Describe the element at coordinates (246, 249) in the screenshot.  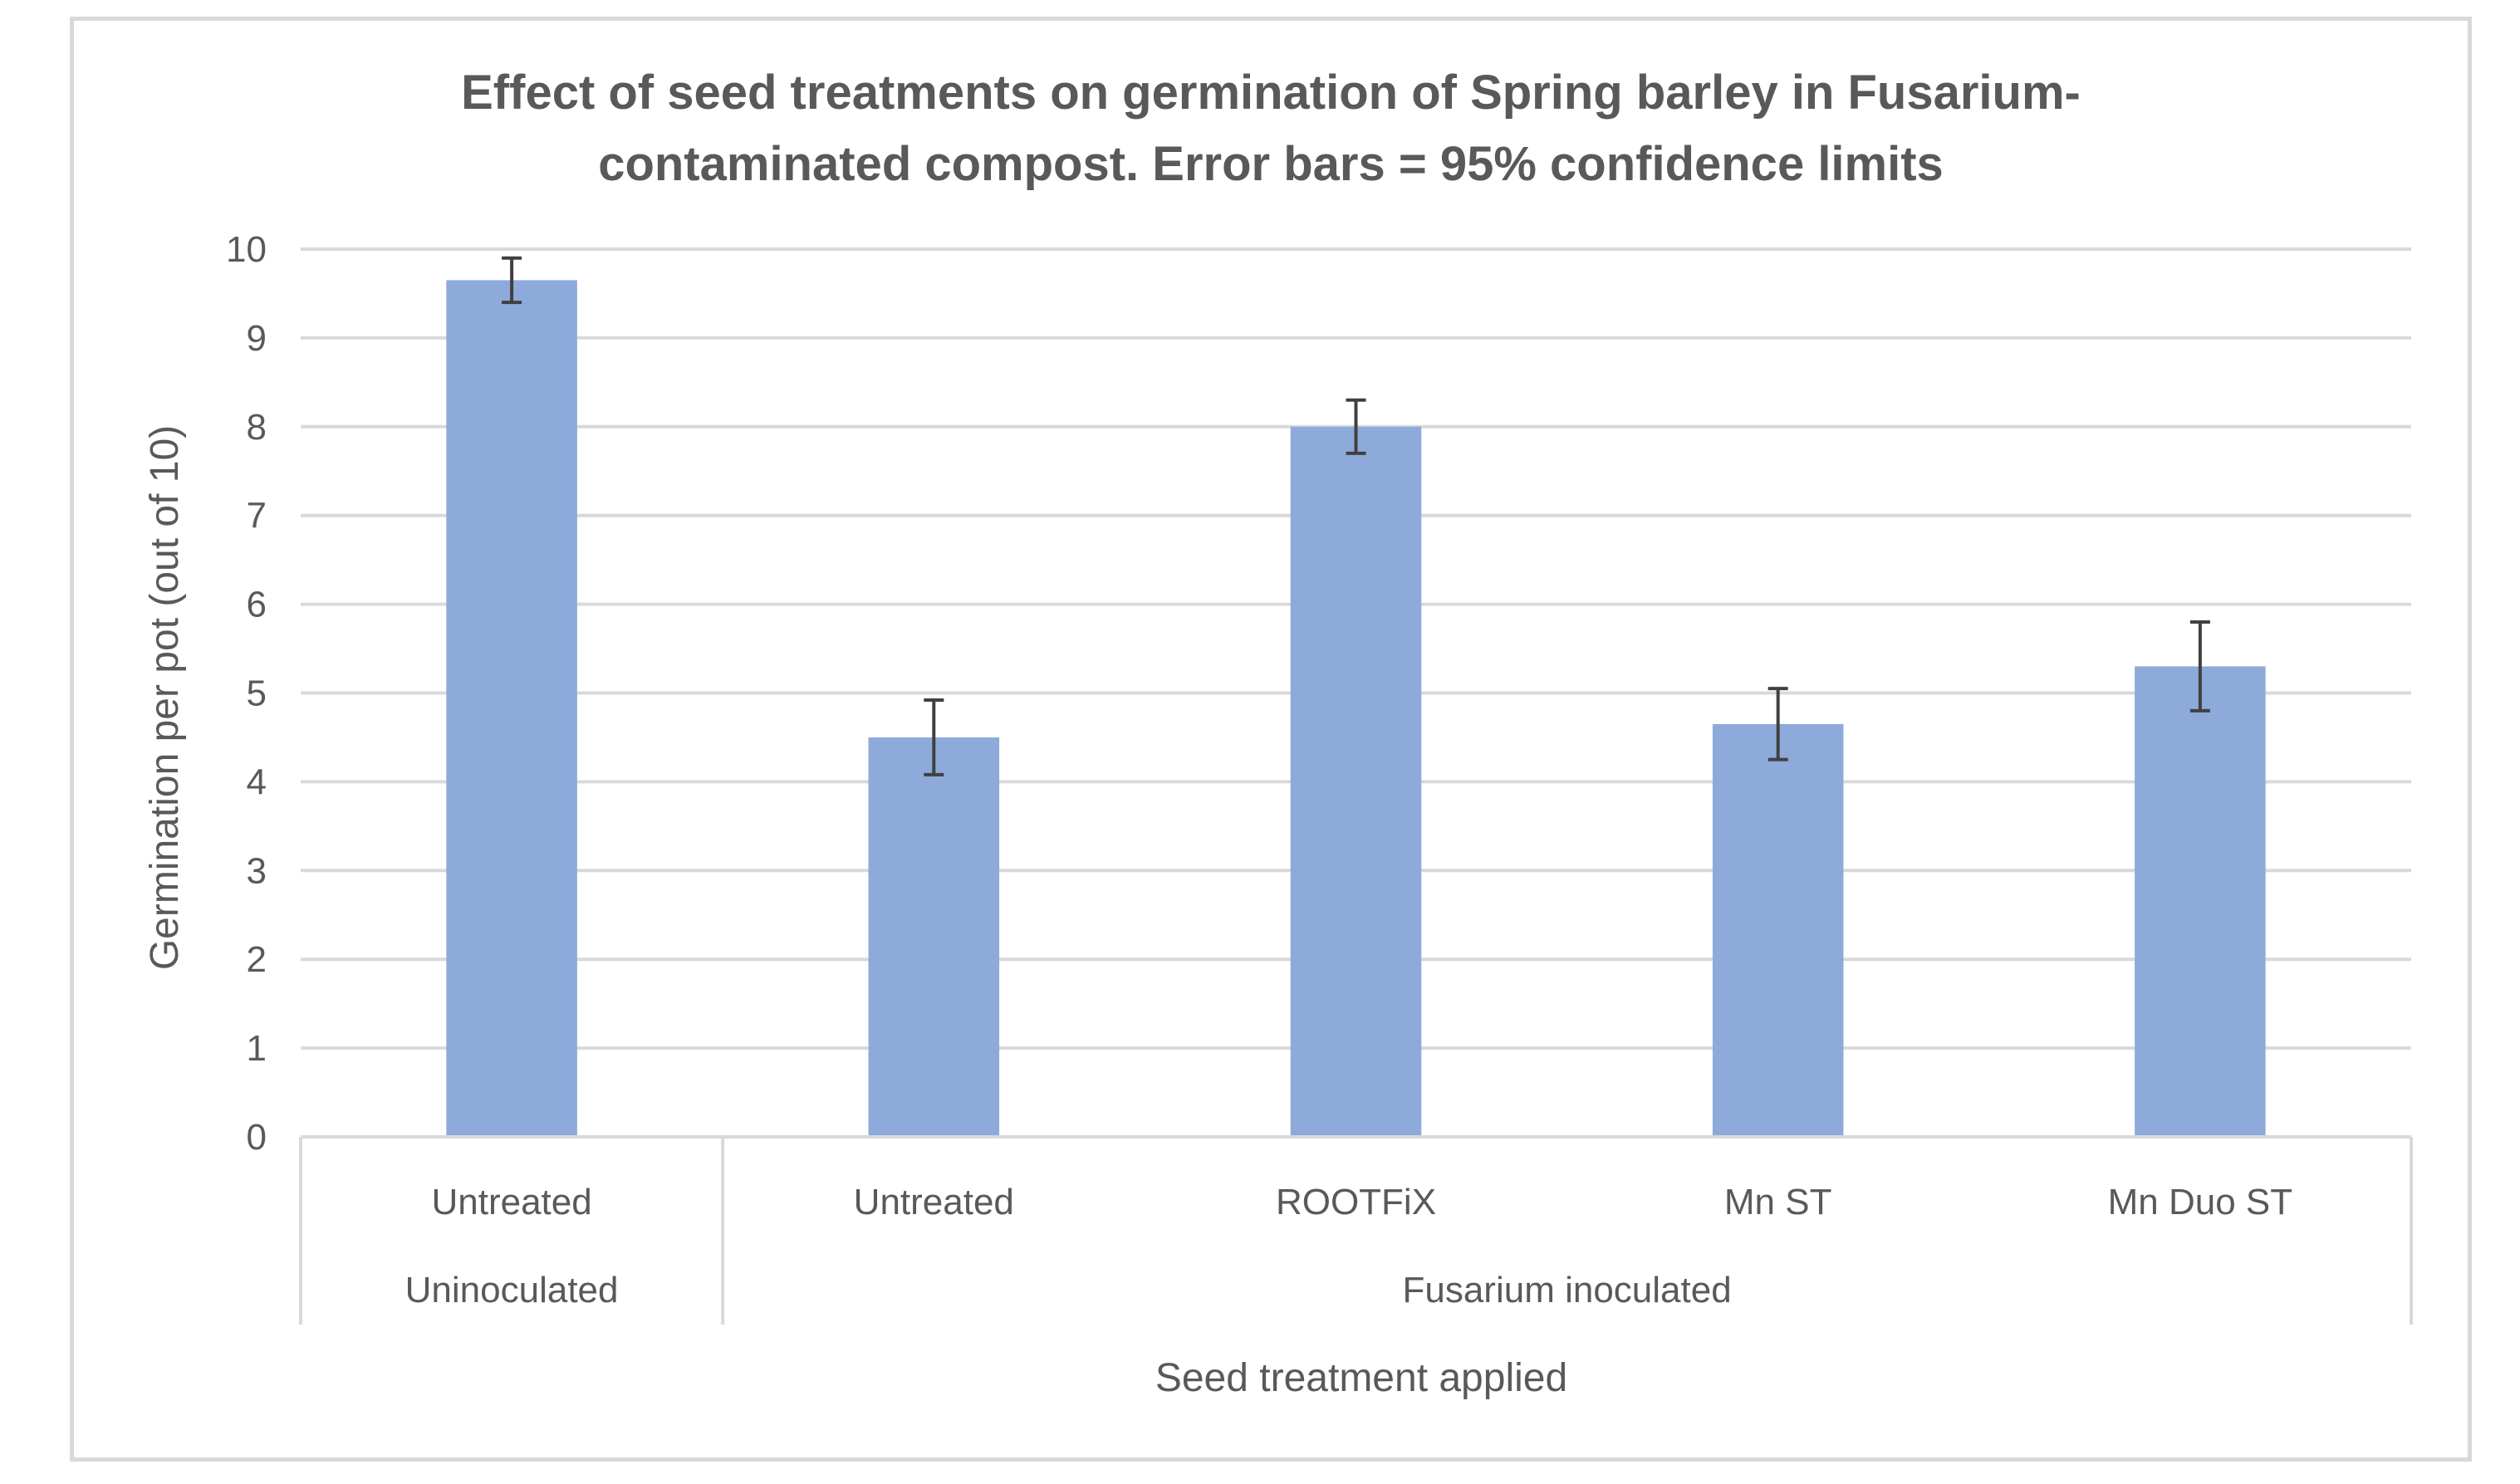
I see `y-tick-label: 10` at that location.